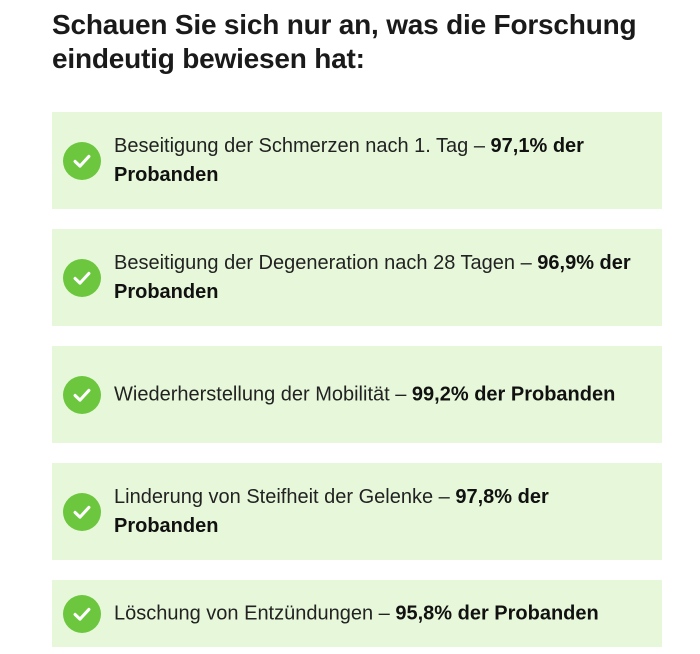 The image size is (700, 654). I want to click on list-item-label: Linderung von Steifheit der Gelenke –, so click(285, 496).